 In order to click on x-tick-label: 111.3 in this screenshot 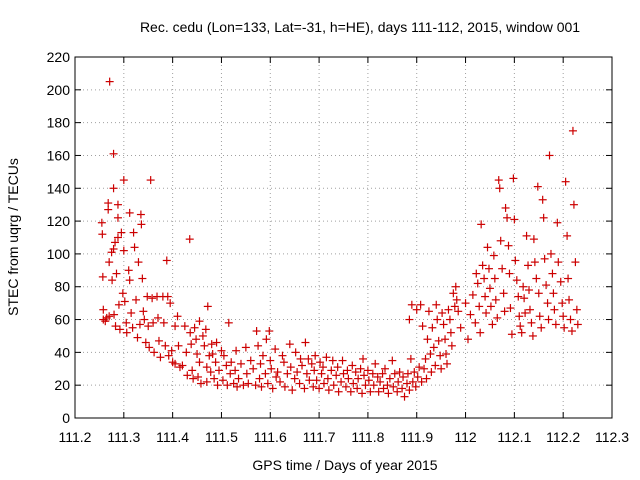, I will do `click(123, 437)`.